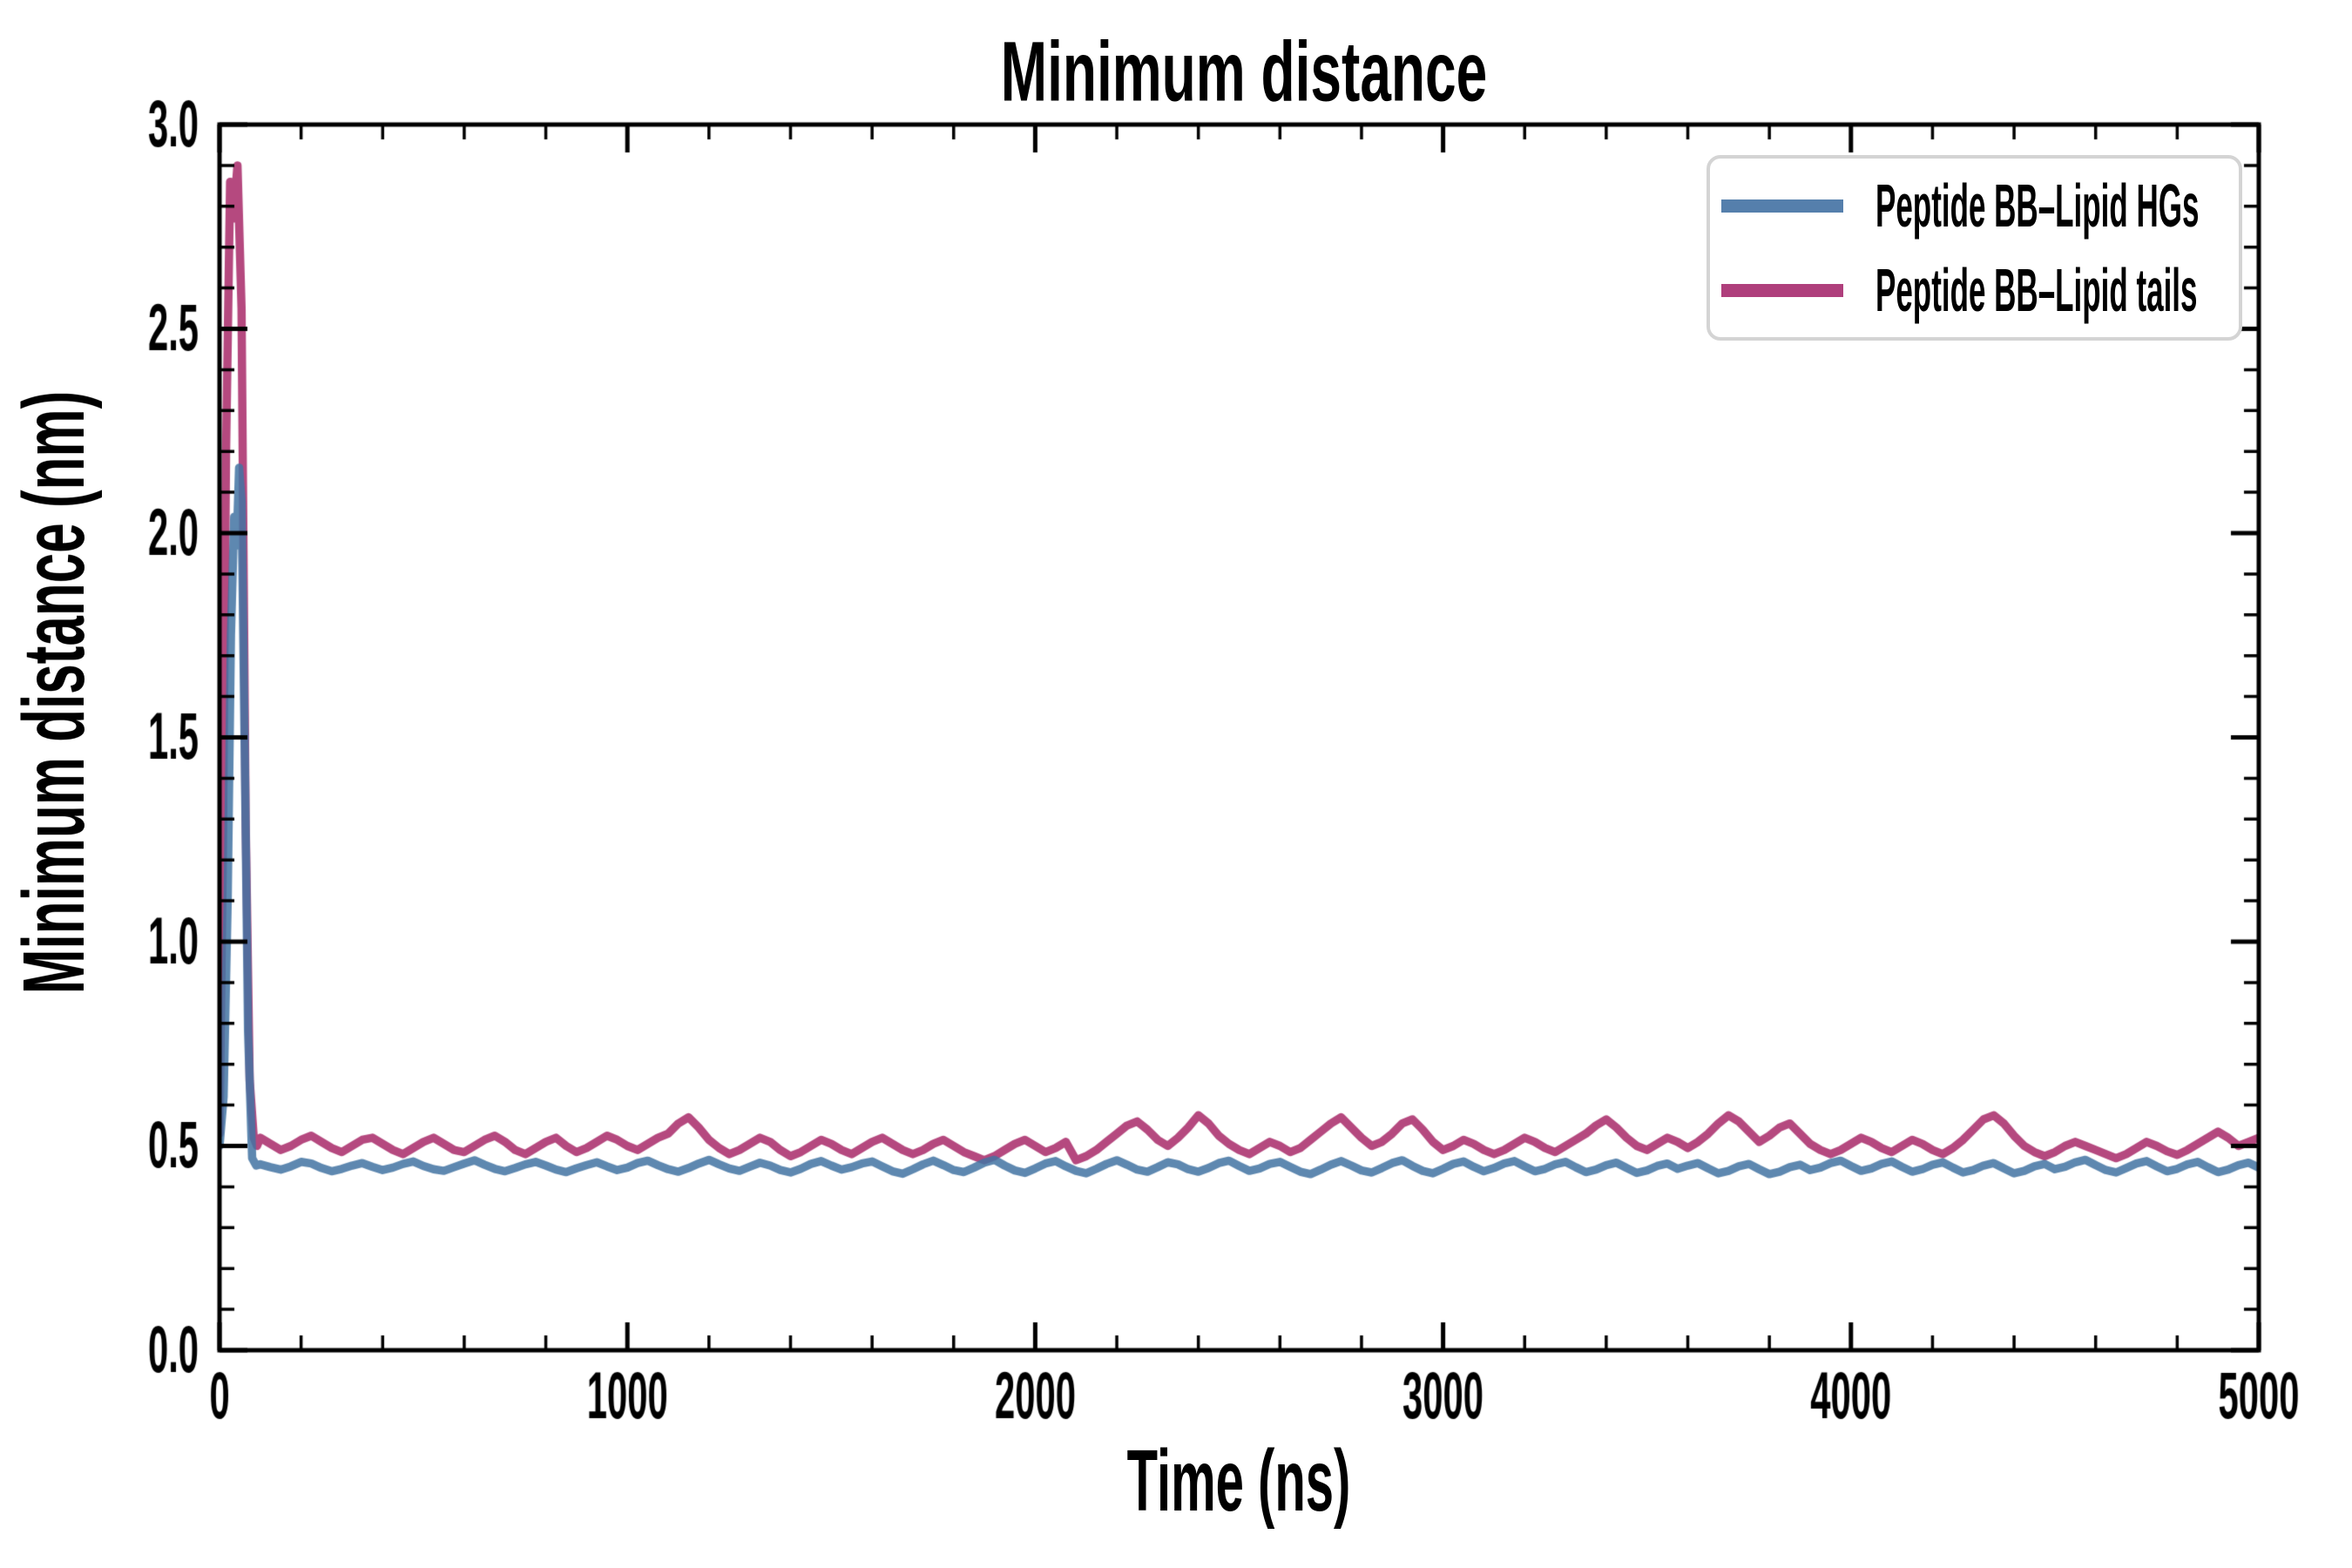 The width and height of the screenshot is (2352, 1568). I want to click on legend-item-tails: Peptide BB–Lipid tails, so click(1974, 290).